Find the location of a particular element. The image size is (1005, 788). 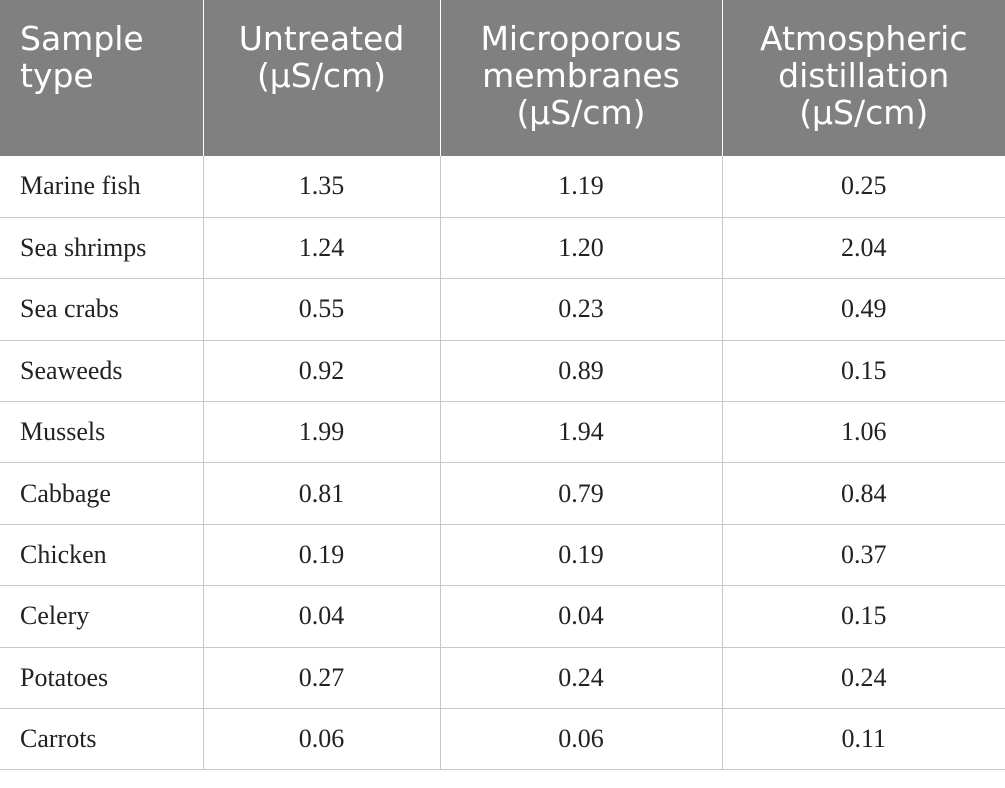

cell-microporous: 0.19 is located at coordinates (581, 555).